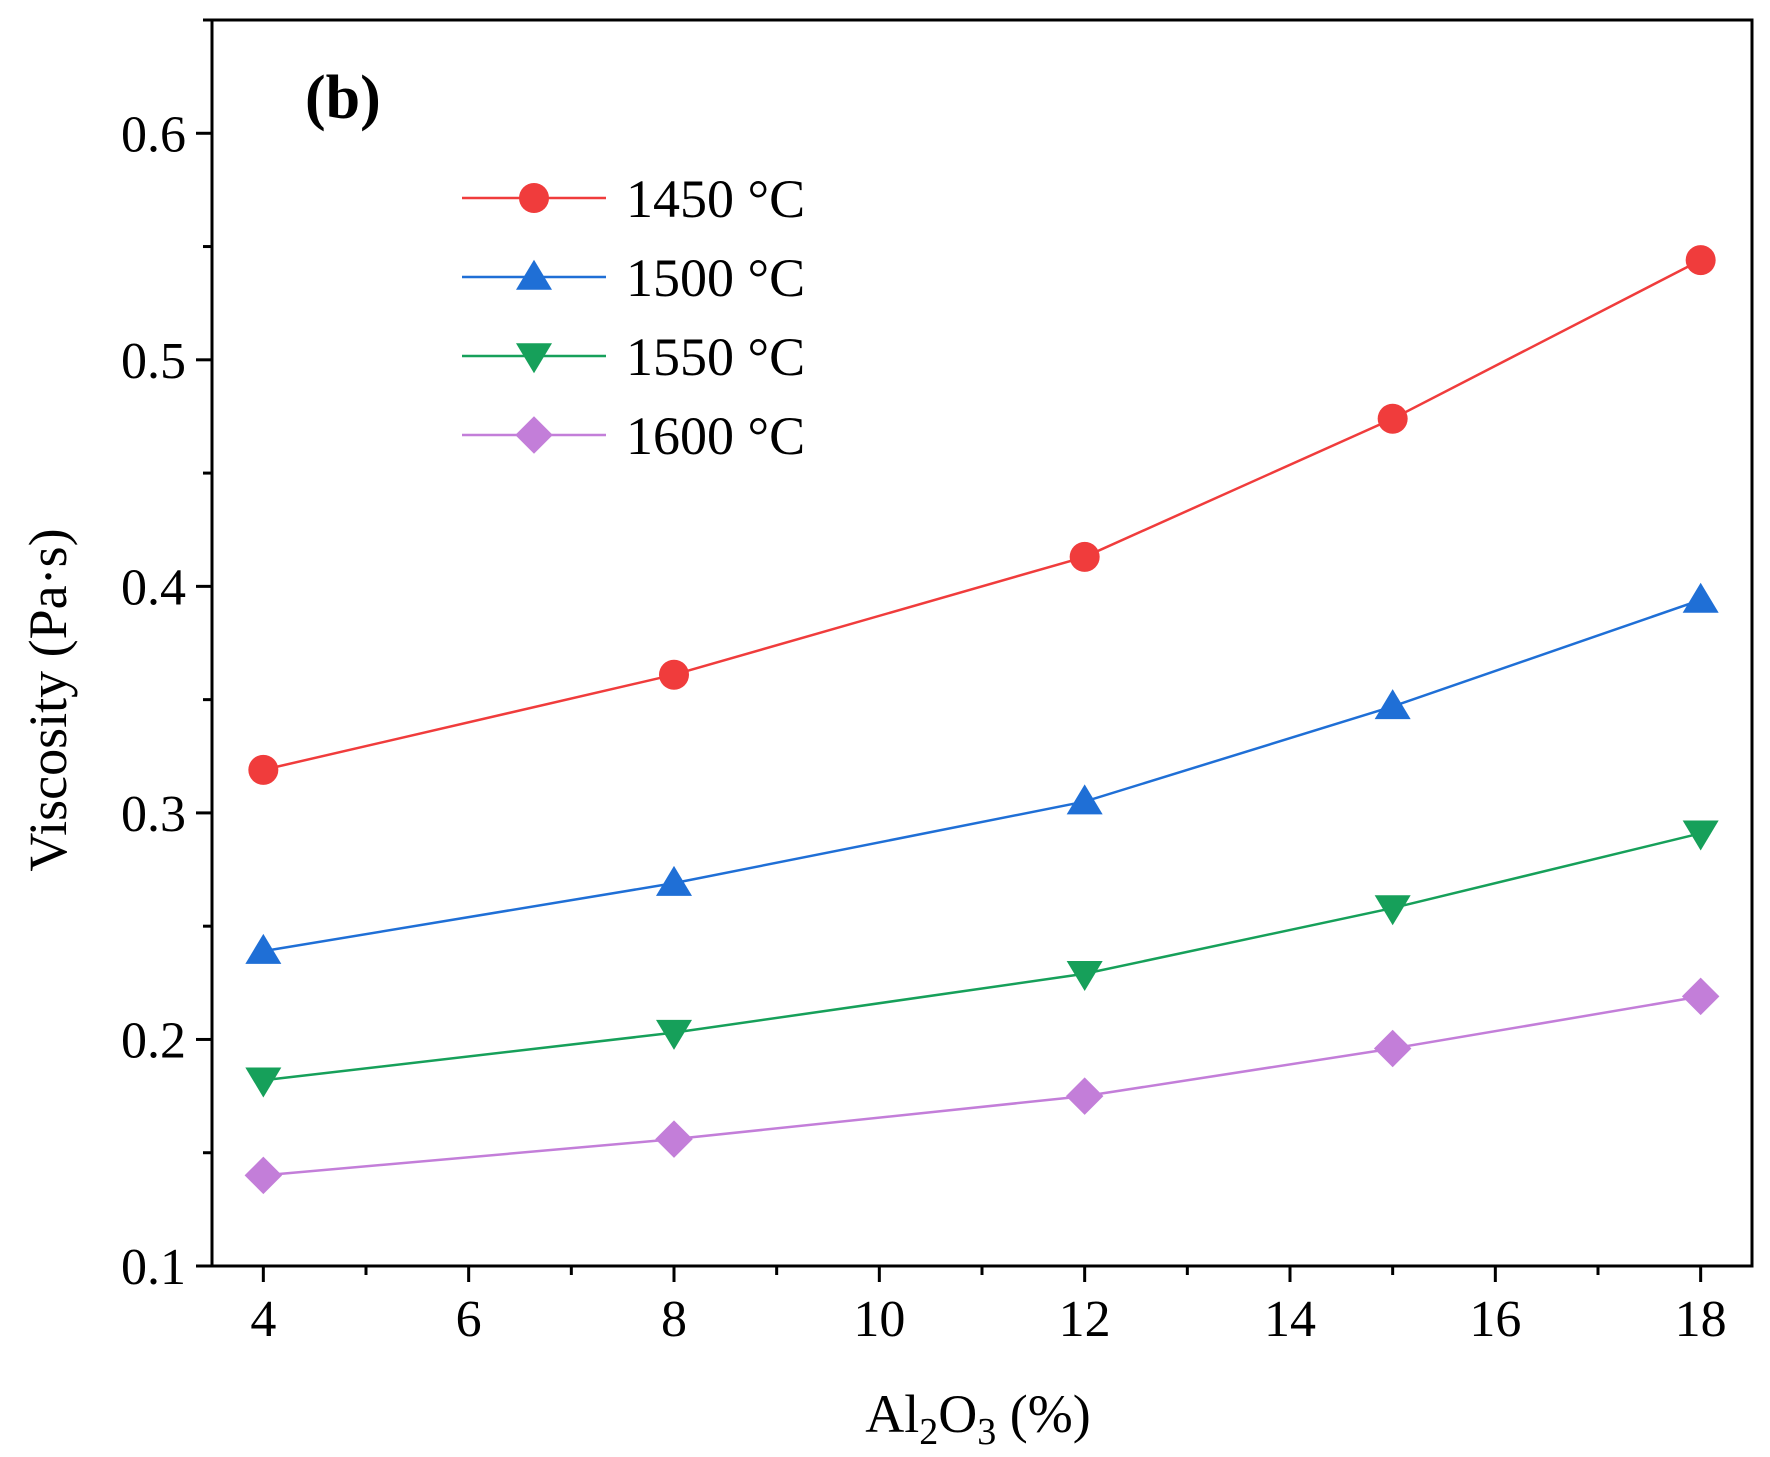 The image size is (1770, 1457). I want to click on x-tick-label: 12, so click(1085, 1319).